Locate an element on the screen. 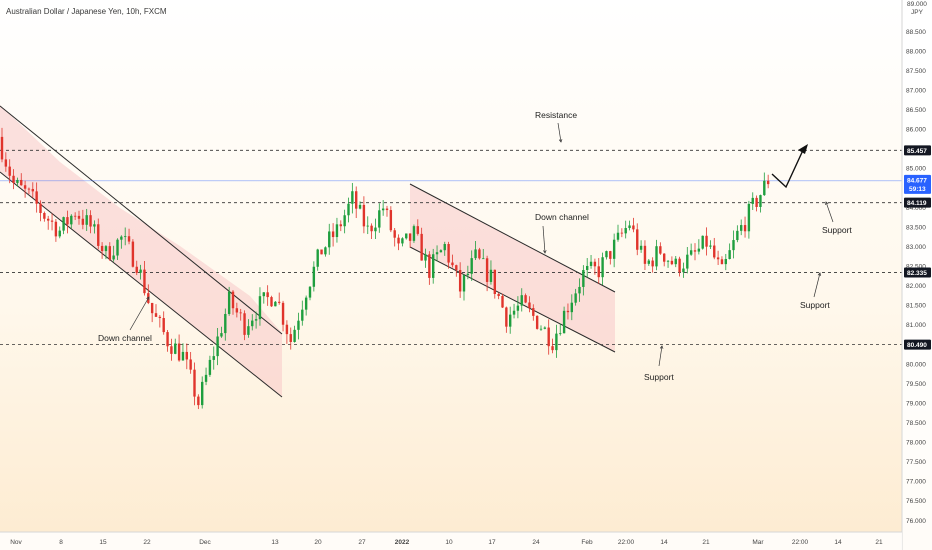  y-tick-label: 76.000 is located at coordinates (916, 521).